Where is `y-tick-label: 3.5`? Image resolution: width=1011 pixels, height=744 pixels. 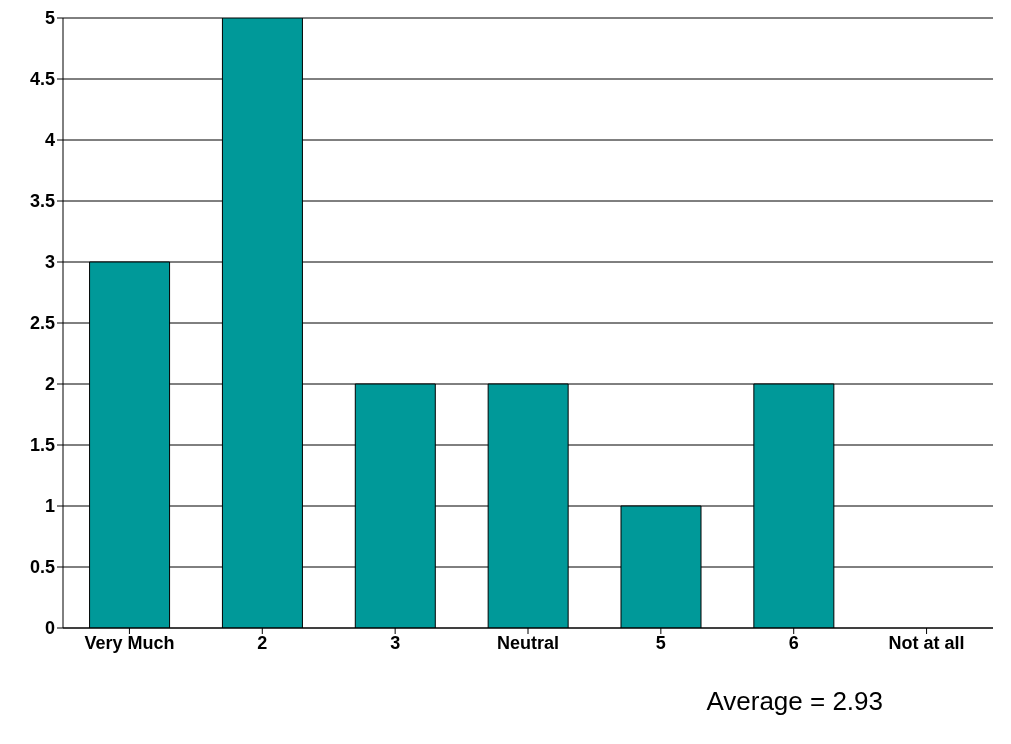
y-tick-label: 3.5 is located at coordinates (42, 201).